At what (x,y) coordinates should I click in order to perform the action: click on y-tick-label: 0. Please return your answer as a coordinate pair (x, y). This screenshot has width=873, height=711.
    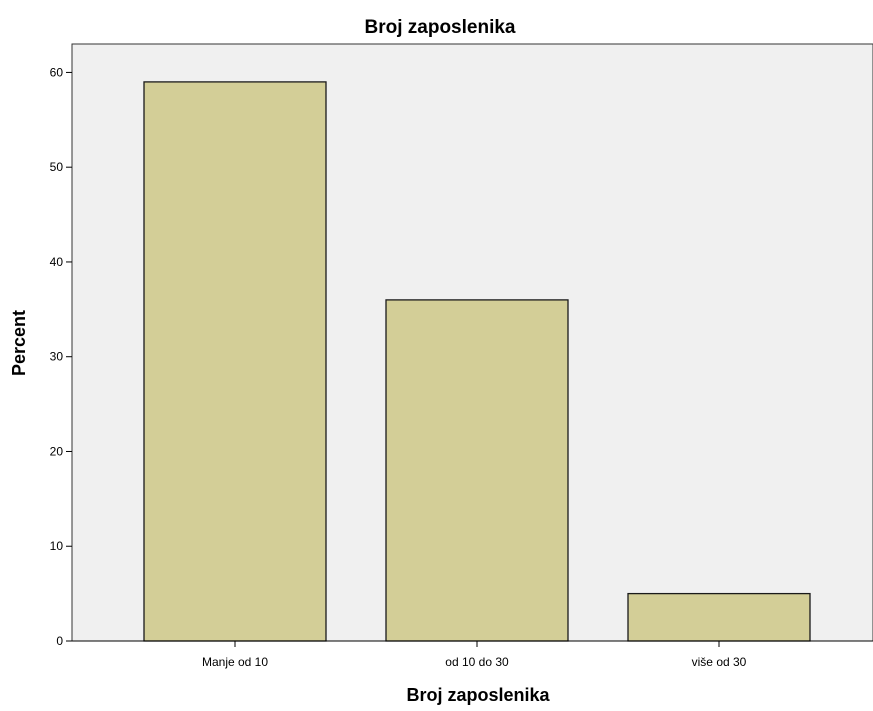
    Looking at the image, I should click on (59, 641).